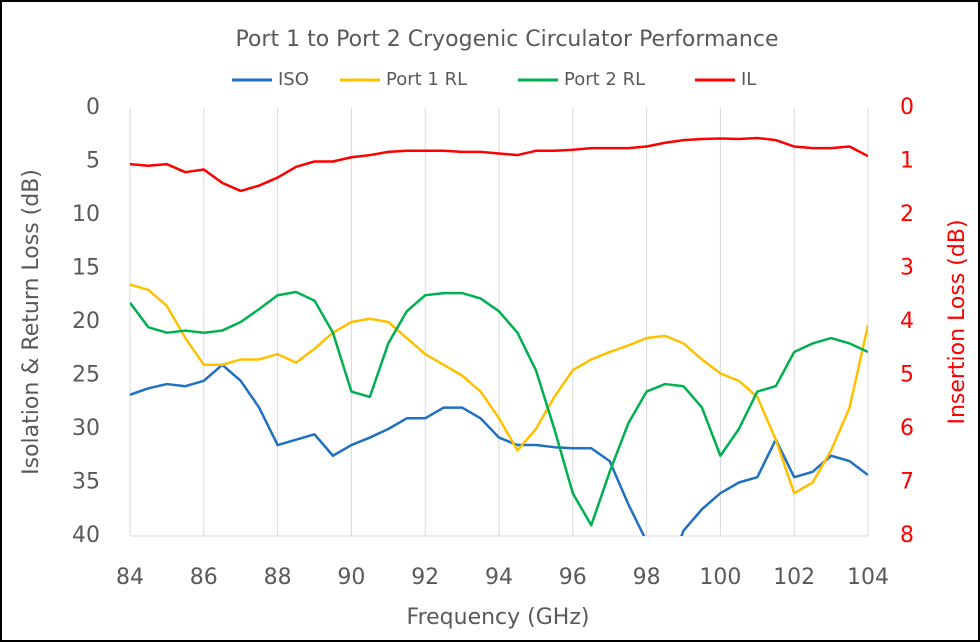 The image size is (980, 642). I want to click on y2-tick-label: 5, so click(907, 375).